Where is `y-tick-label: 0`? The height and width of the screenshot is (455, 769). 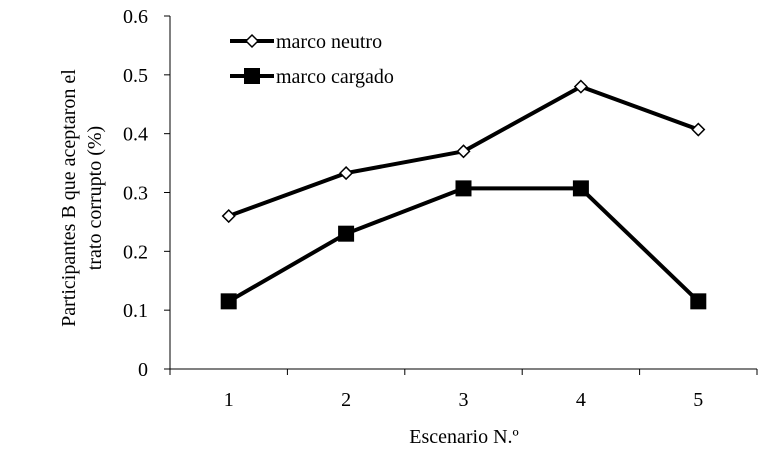 y-tick-label: 0 is located at coordinates (143, 370).